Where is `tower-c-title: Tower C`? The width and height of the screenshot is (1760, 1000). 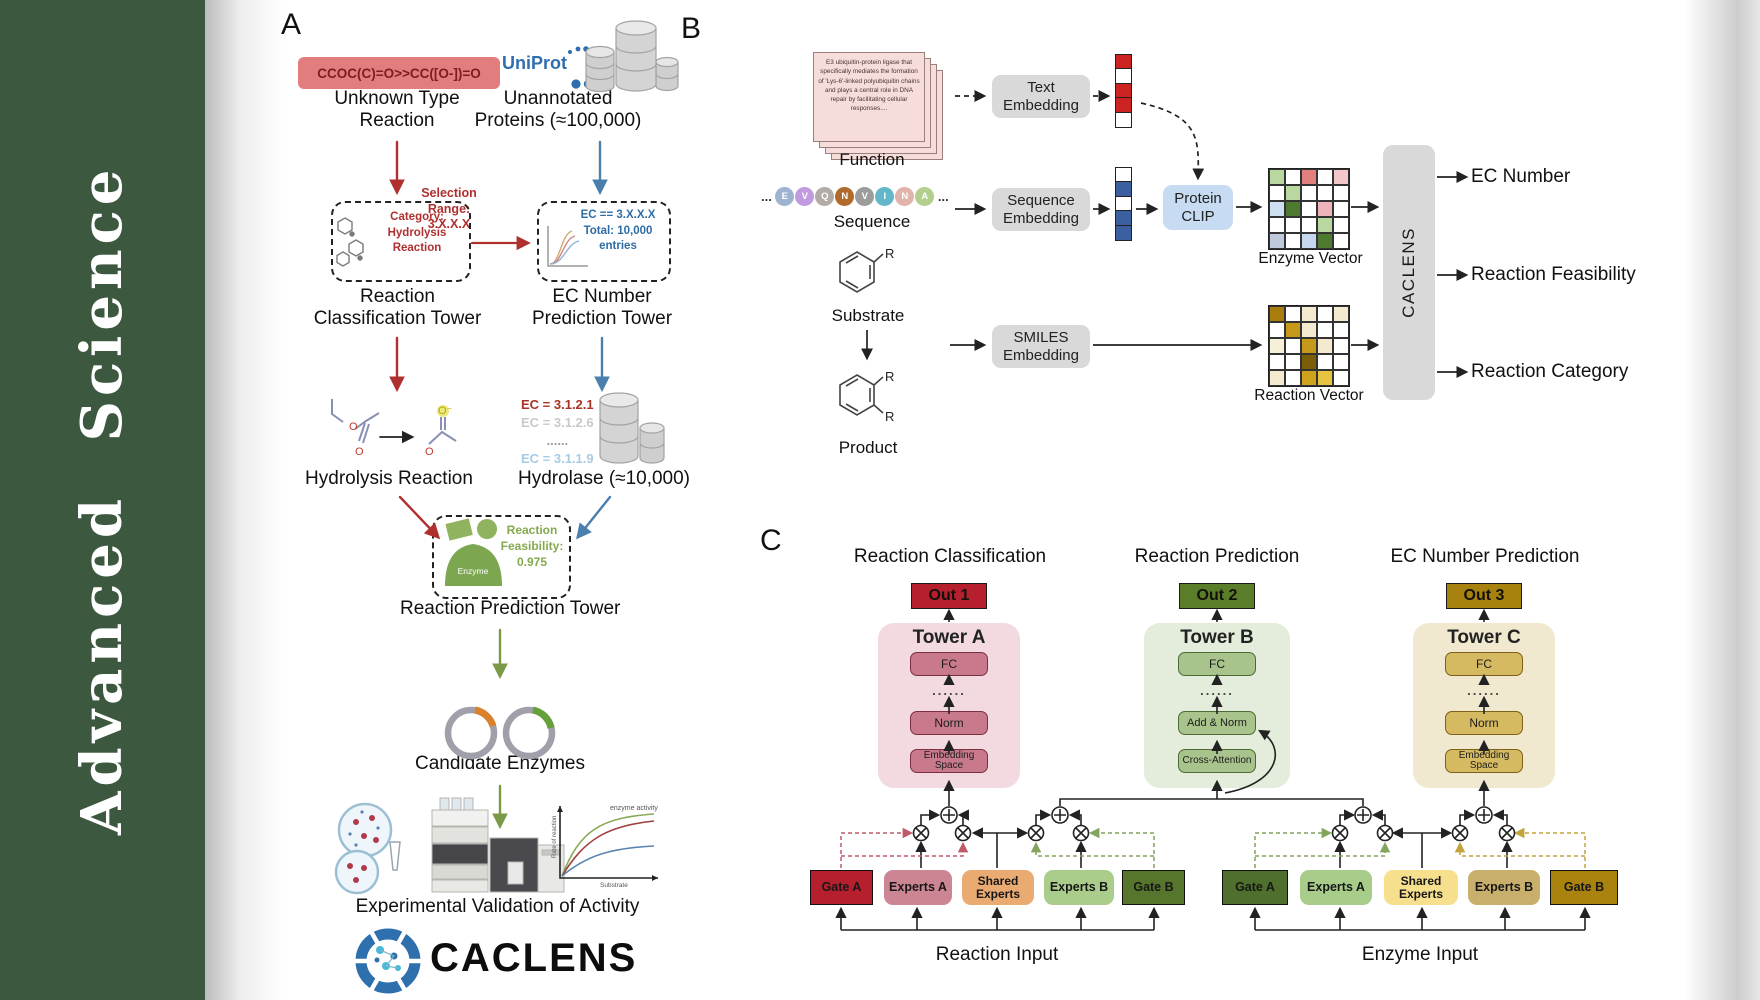 tower-c-title: Tower C is located at coordinates (1484, 637).